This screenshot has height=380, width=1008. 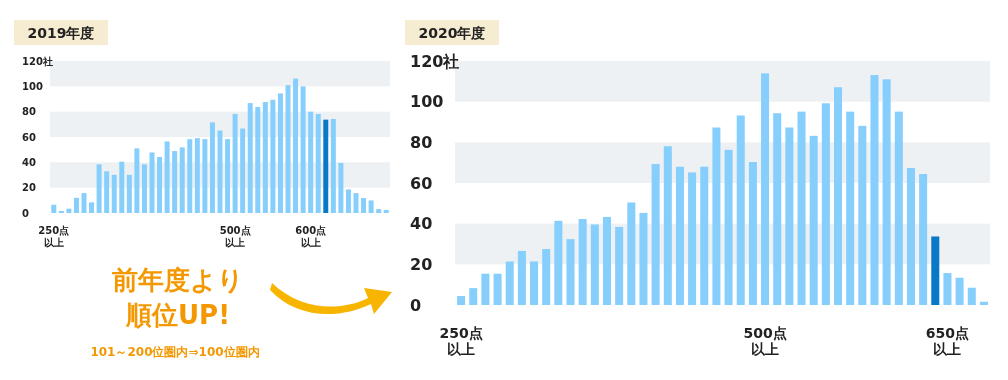 What do you see at coordinates (177, 315) in the screenshot?
I see `text: 順位UP!` at bounding box center [177, 315].